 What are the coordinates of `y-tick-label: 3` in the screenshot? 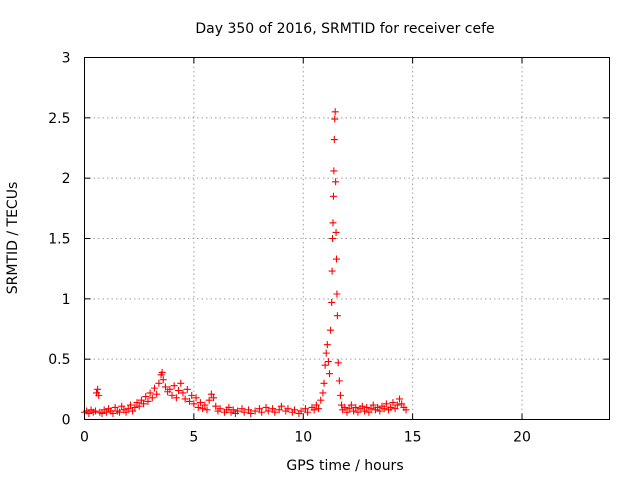 It's located at (66, 59).